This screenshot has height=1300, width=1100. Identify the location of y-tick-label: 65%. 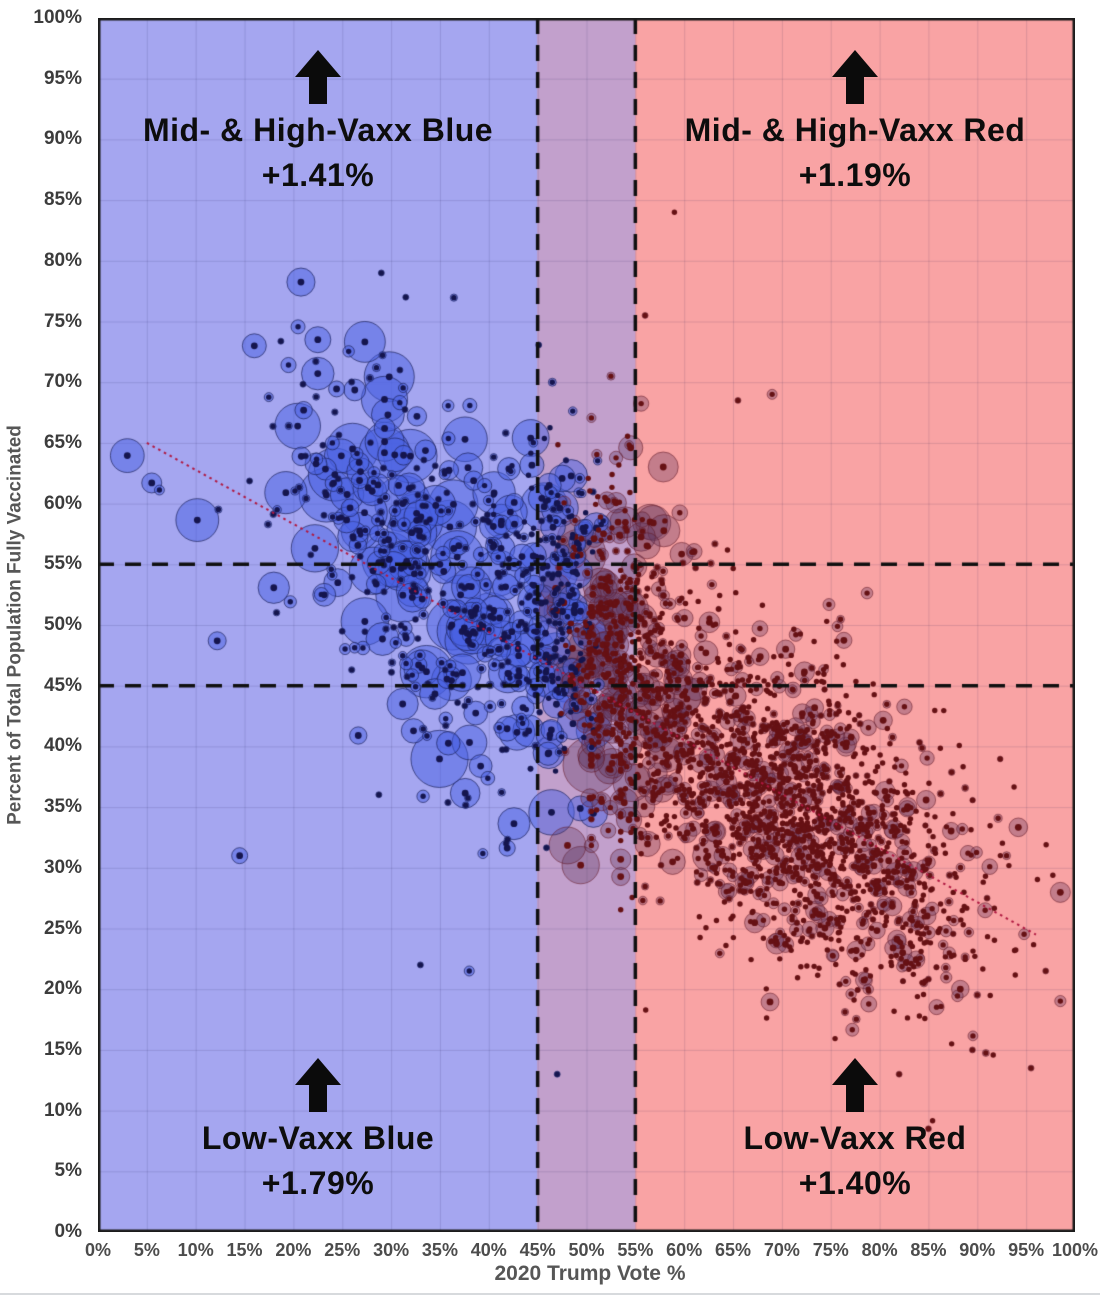
(62, 442).